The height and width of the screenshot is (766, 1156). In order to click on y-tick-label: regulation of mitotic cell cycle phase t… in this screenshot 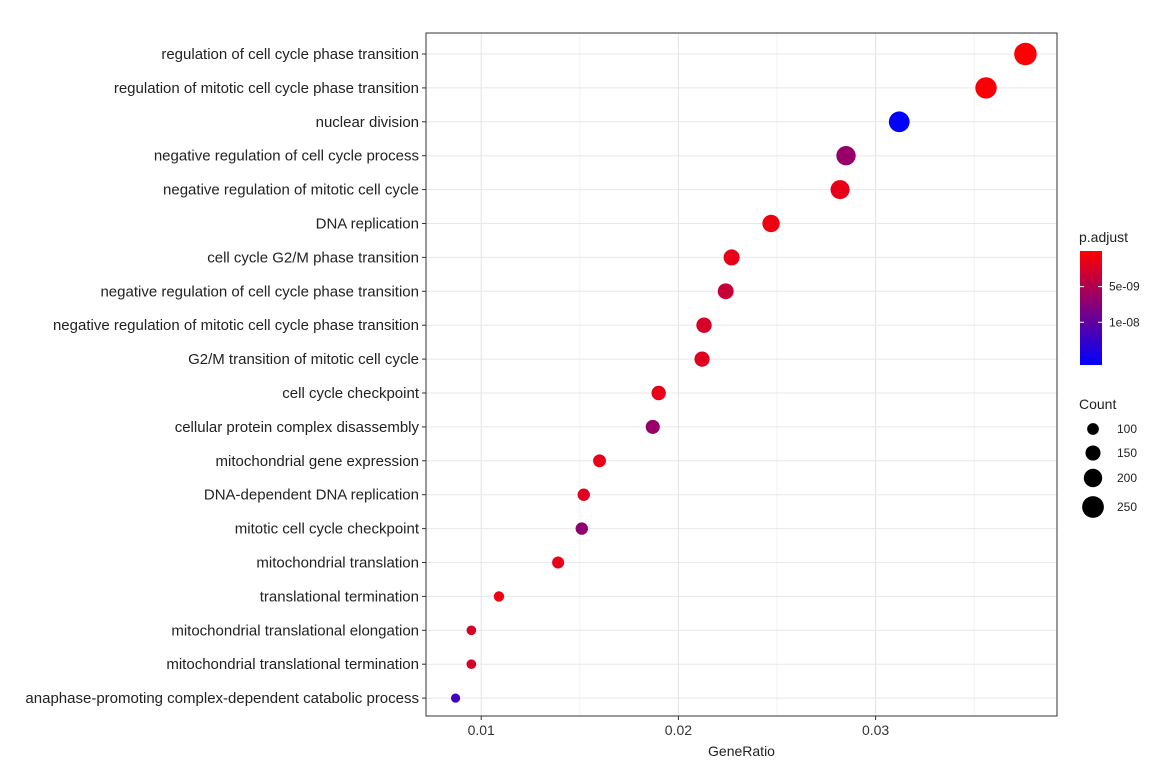, I will do `click(266, 88)`.